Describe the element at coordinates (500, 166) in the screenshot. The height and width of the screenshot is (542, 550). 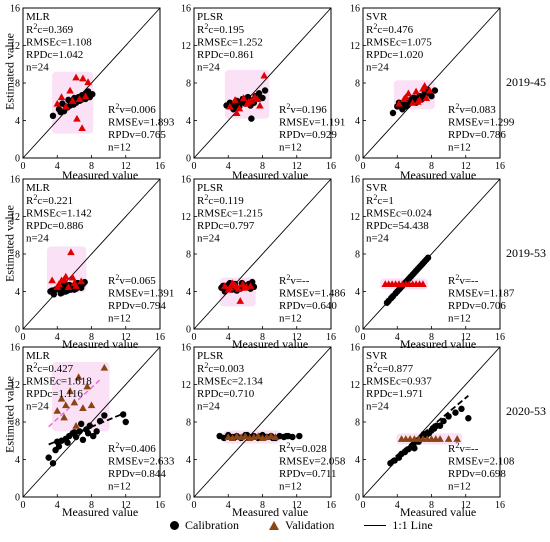
I see `panel-2019-45-svr-xtick-label-16: 16` at that location.